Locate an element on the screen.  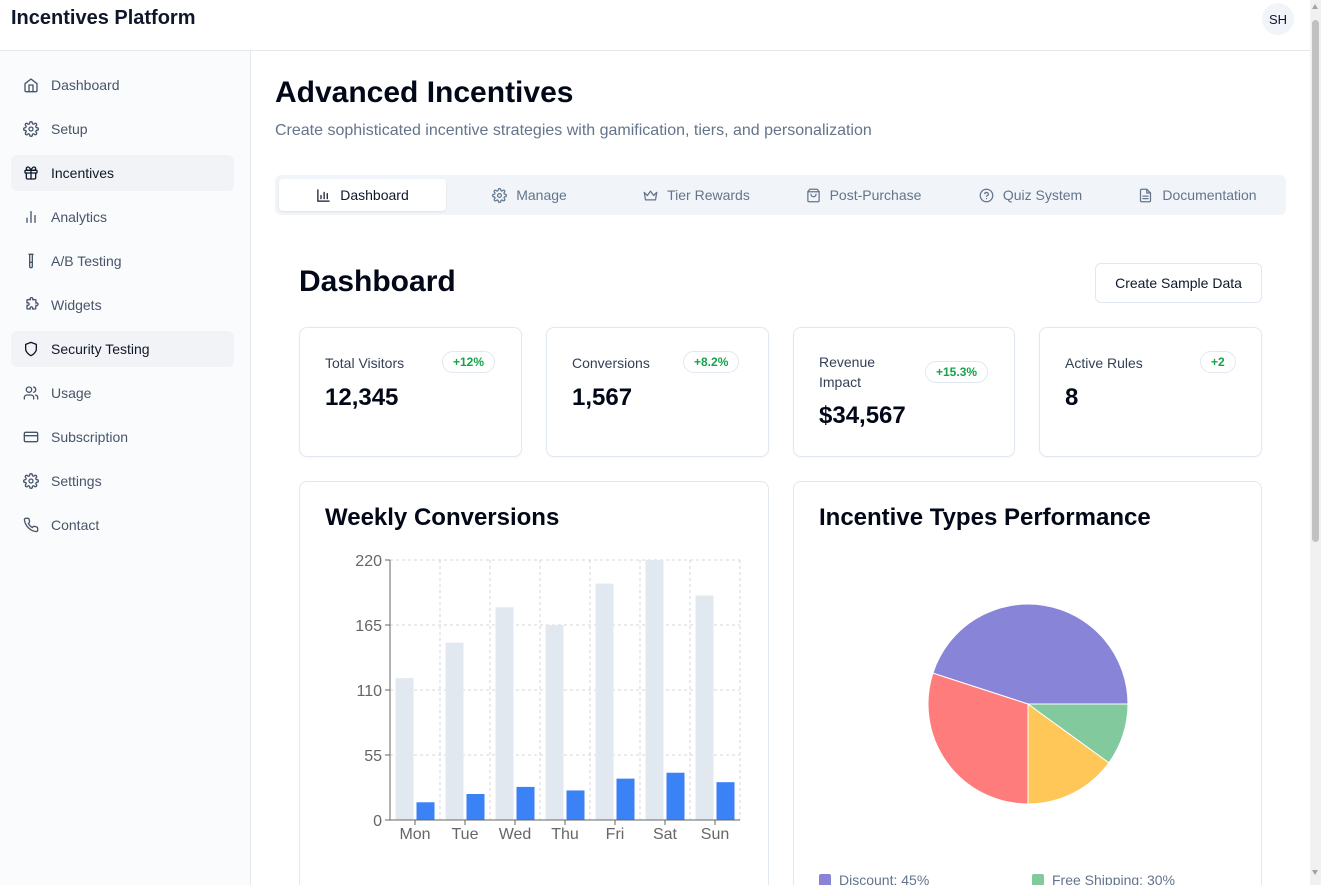
y-tick-label: 55 is located at coordinates (373, 756).